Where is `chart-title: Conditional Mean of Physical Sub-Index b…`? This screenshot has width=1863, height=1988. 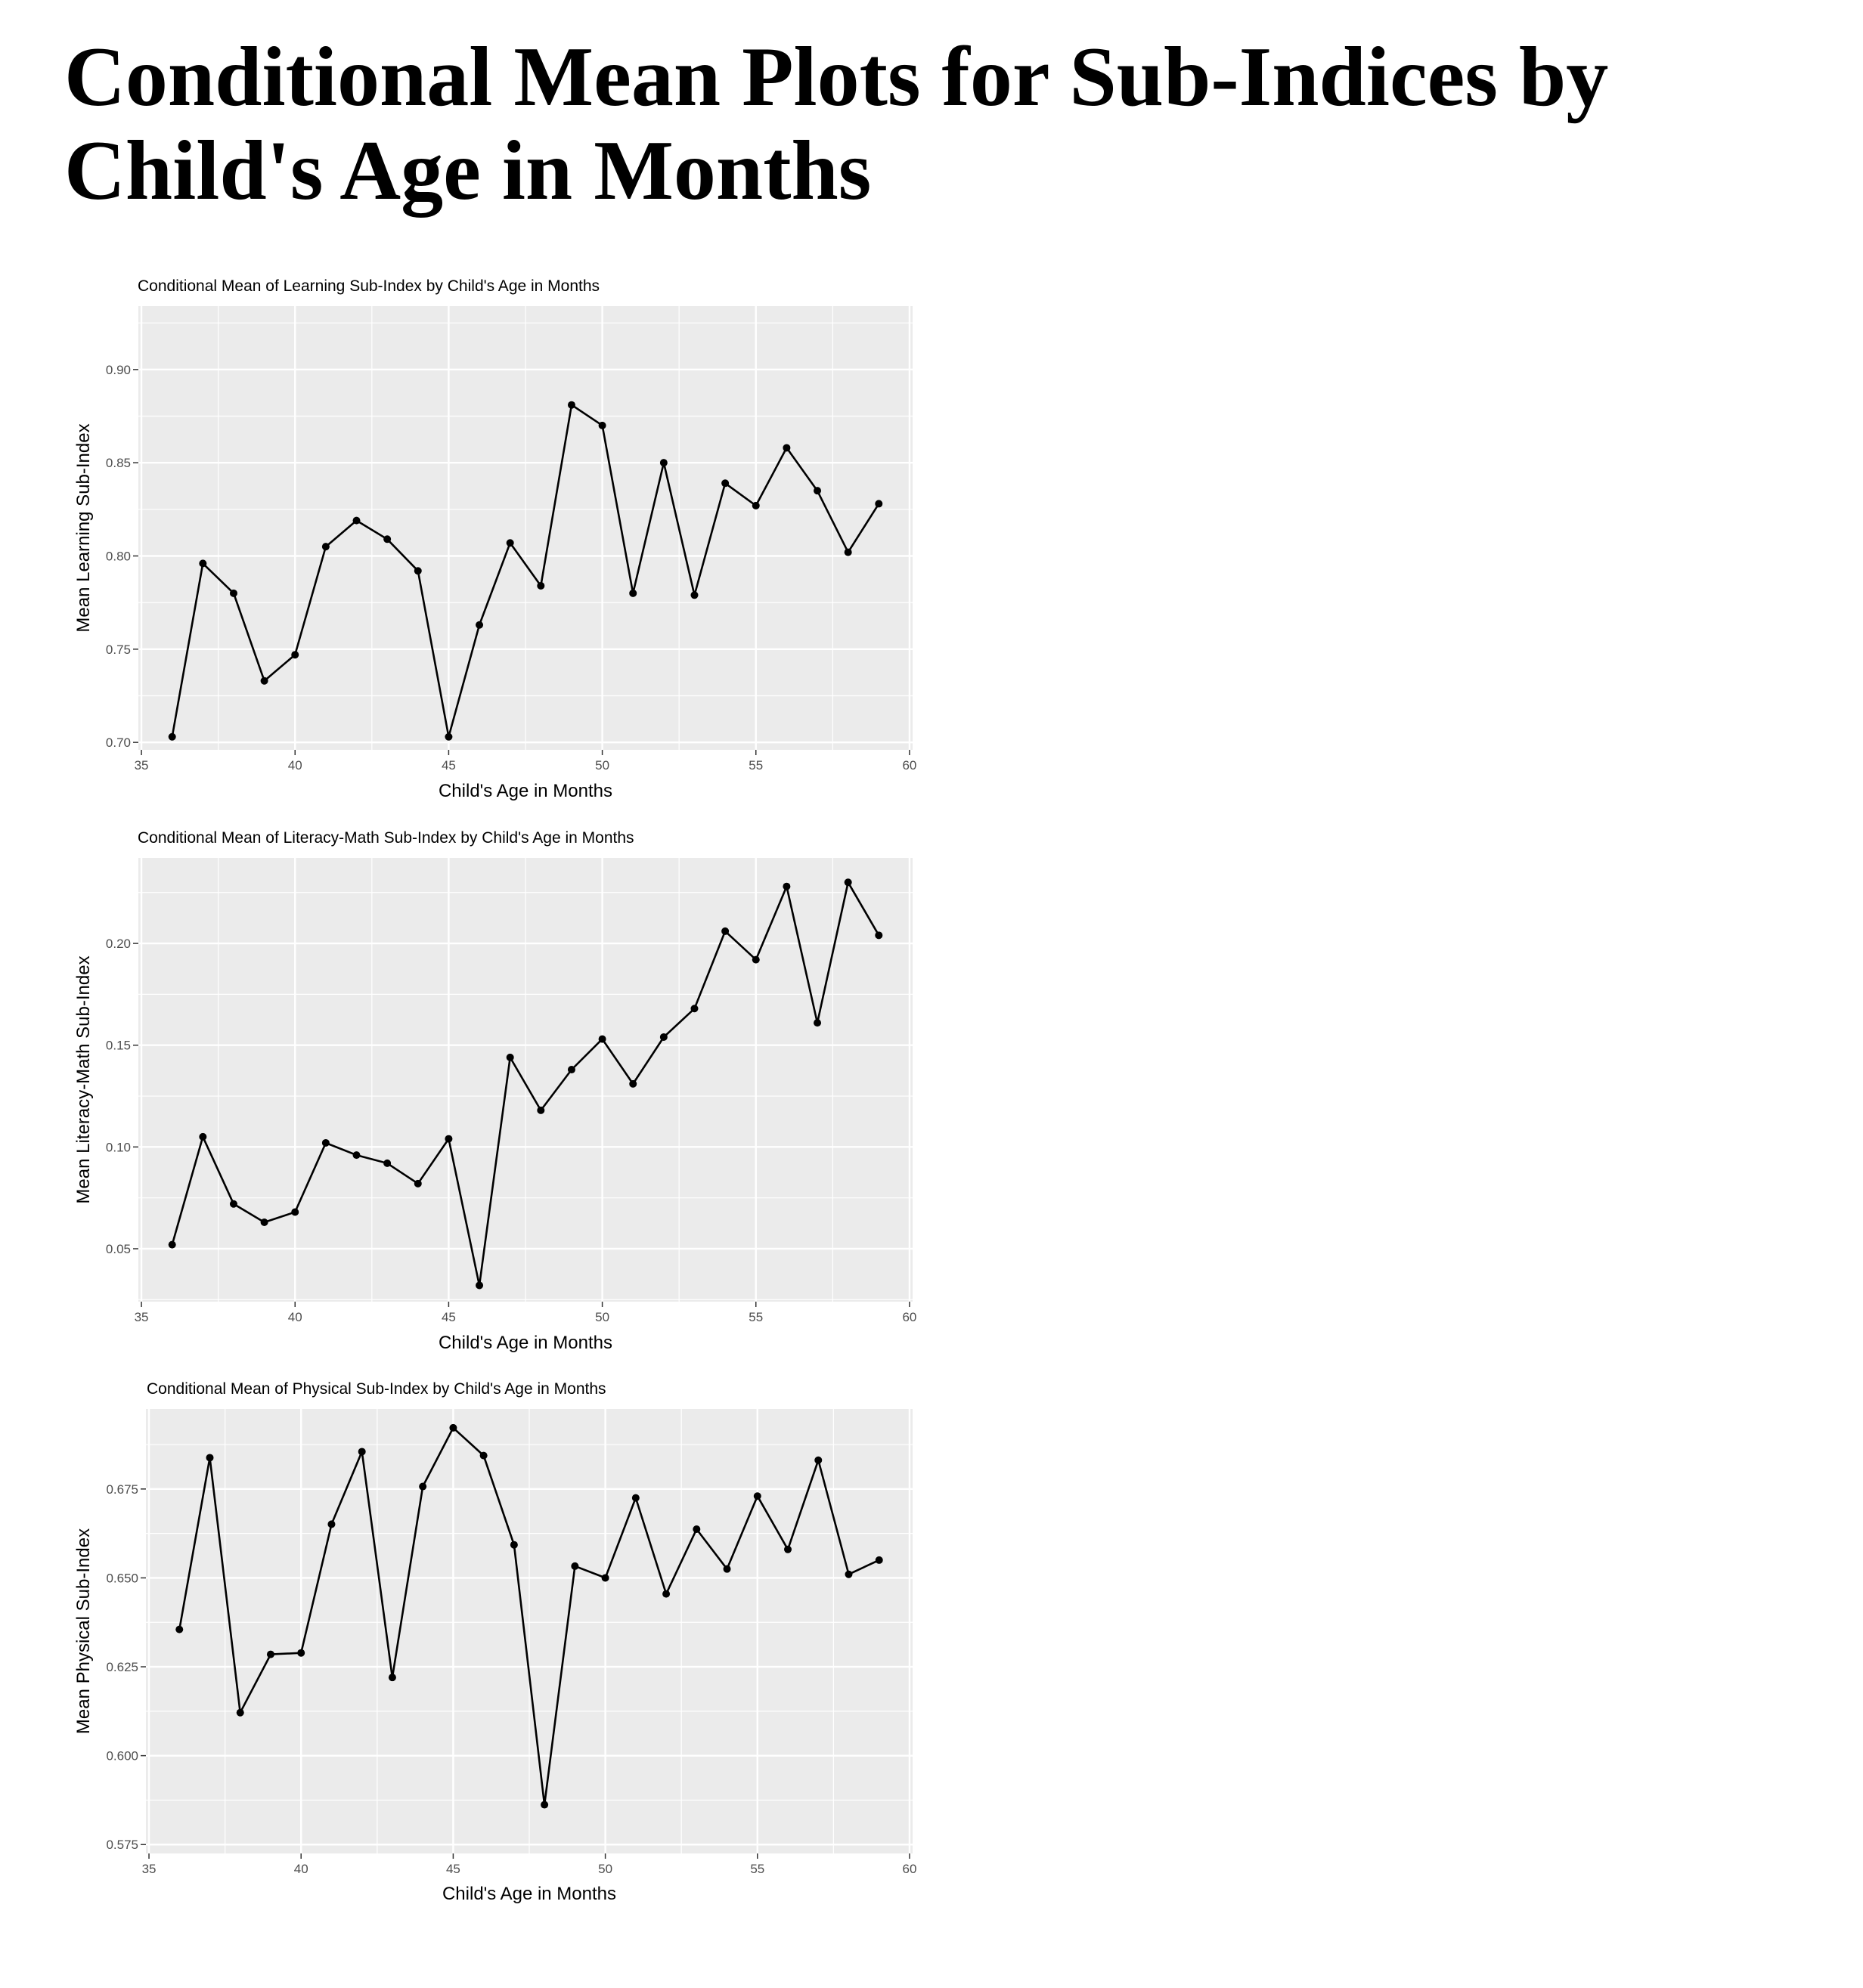
chart-title: Conditional Mean of Physical Sub-Index b… is located at coordinates (377, 1389).